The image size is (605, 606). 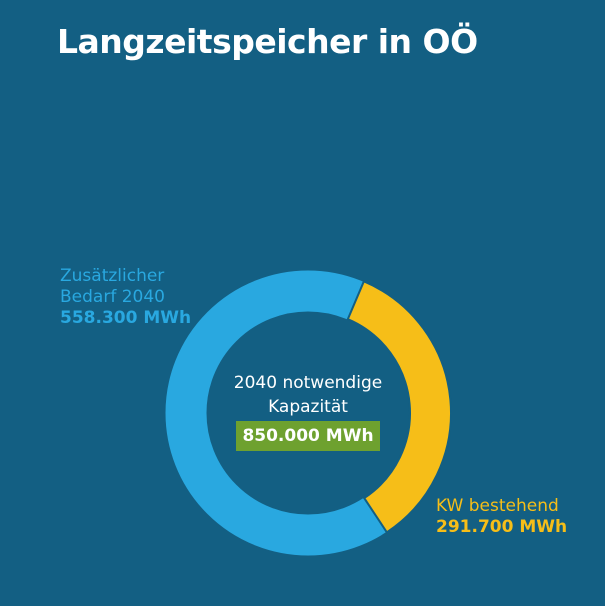 I want to click on chart-title: Langzeitspeicher in OÖ, so click(x=267, y=41).